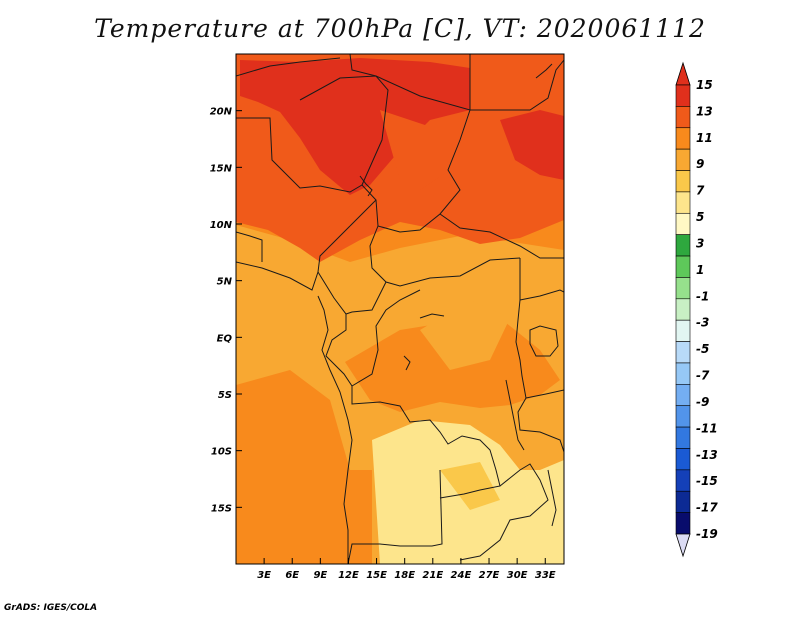 The width and height of the screenshot is (800, 618). Describe the element at coordinates (432, 575) in the screenshot. I see `lon-tick-label: 21E` at that location.